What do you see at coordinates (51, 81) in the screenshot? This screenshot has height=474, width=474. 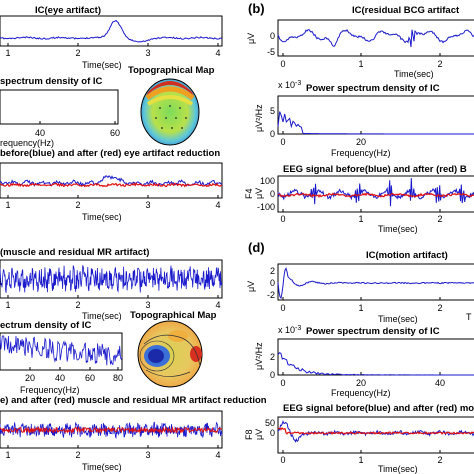 I see `a-psd-title: spectrum density of IC` at bounding box center [51, 81].